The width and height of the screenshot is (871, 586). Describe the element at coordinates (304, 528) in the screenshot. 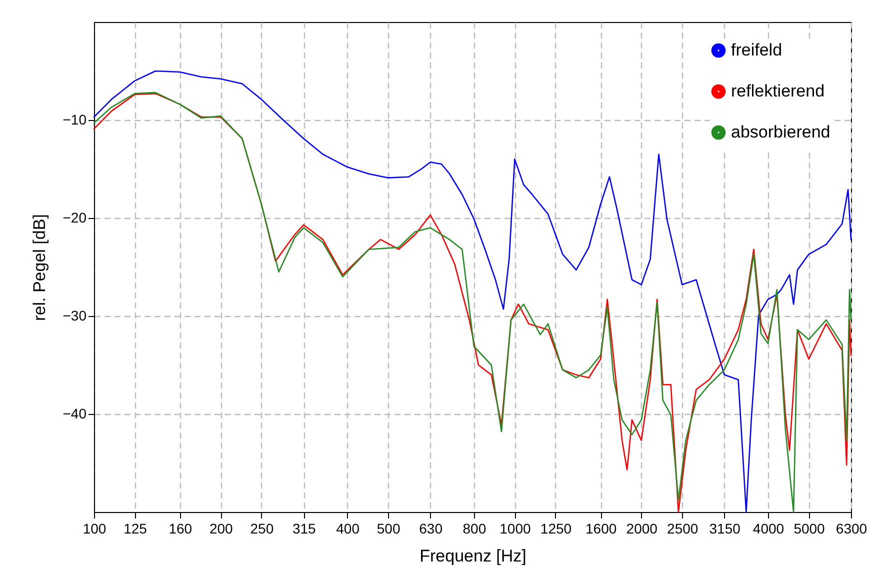

I see `x-tick-label: 315` at that location.